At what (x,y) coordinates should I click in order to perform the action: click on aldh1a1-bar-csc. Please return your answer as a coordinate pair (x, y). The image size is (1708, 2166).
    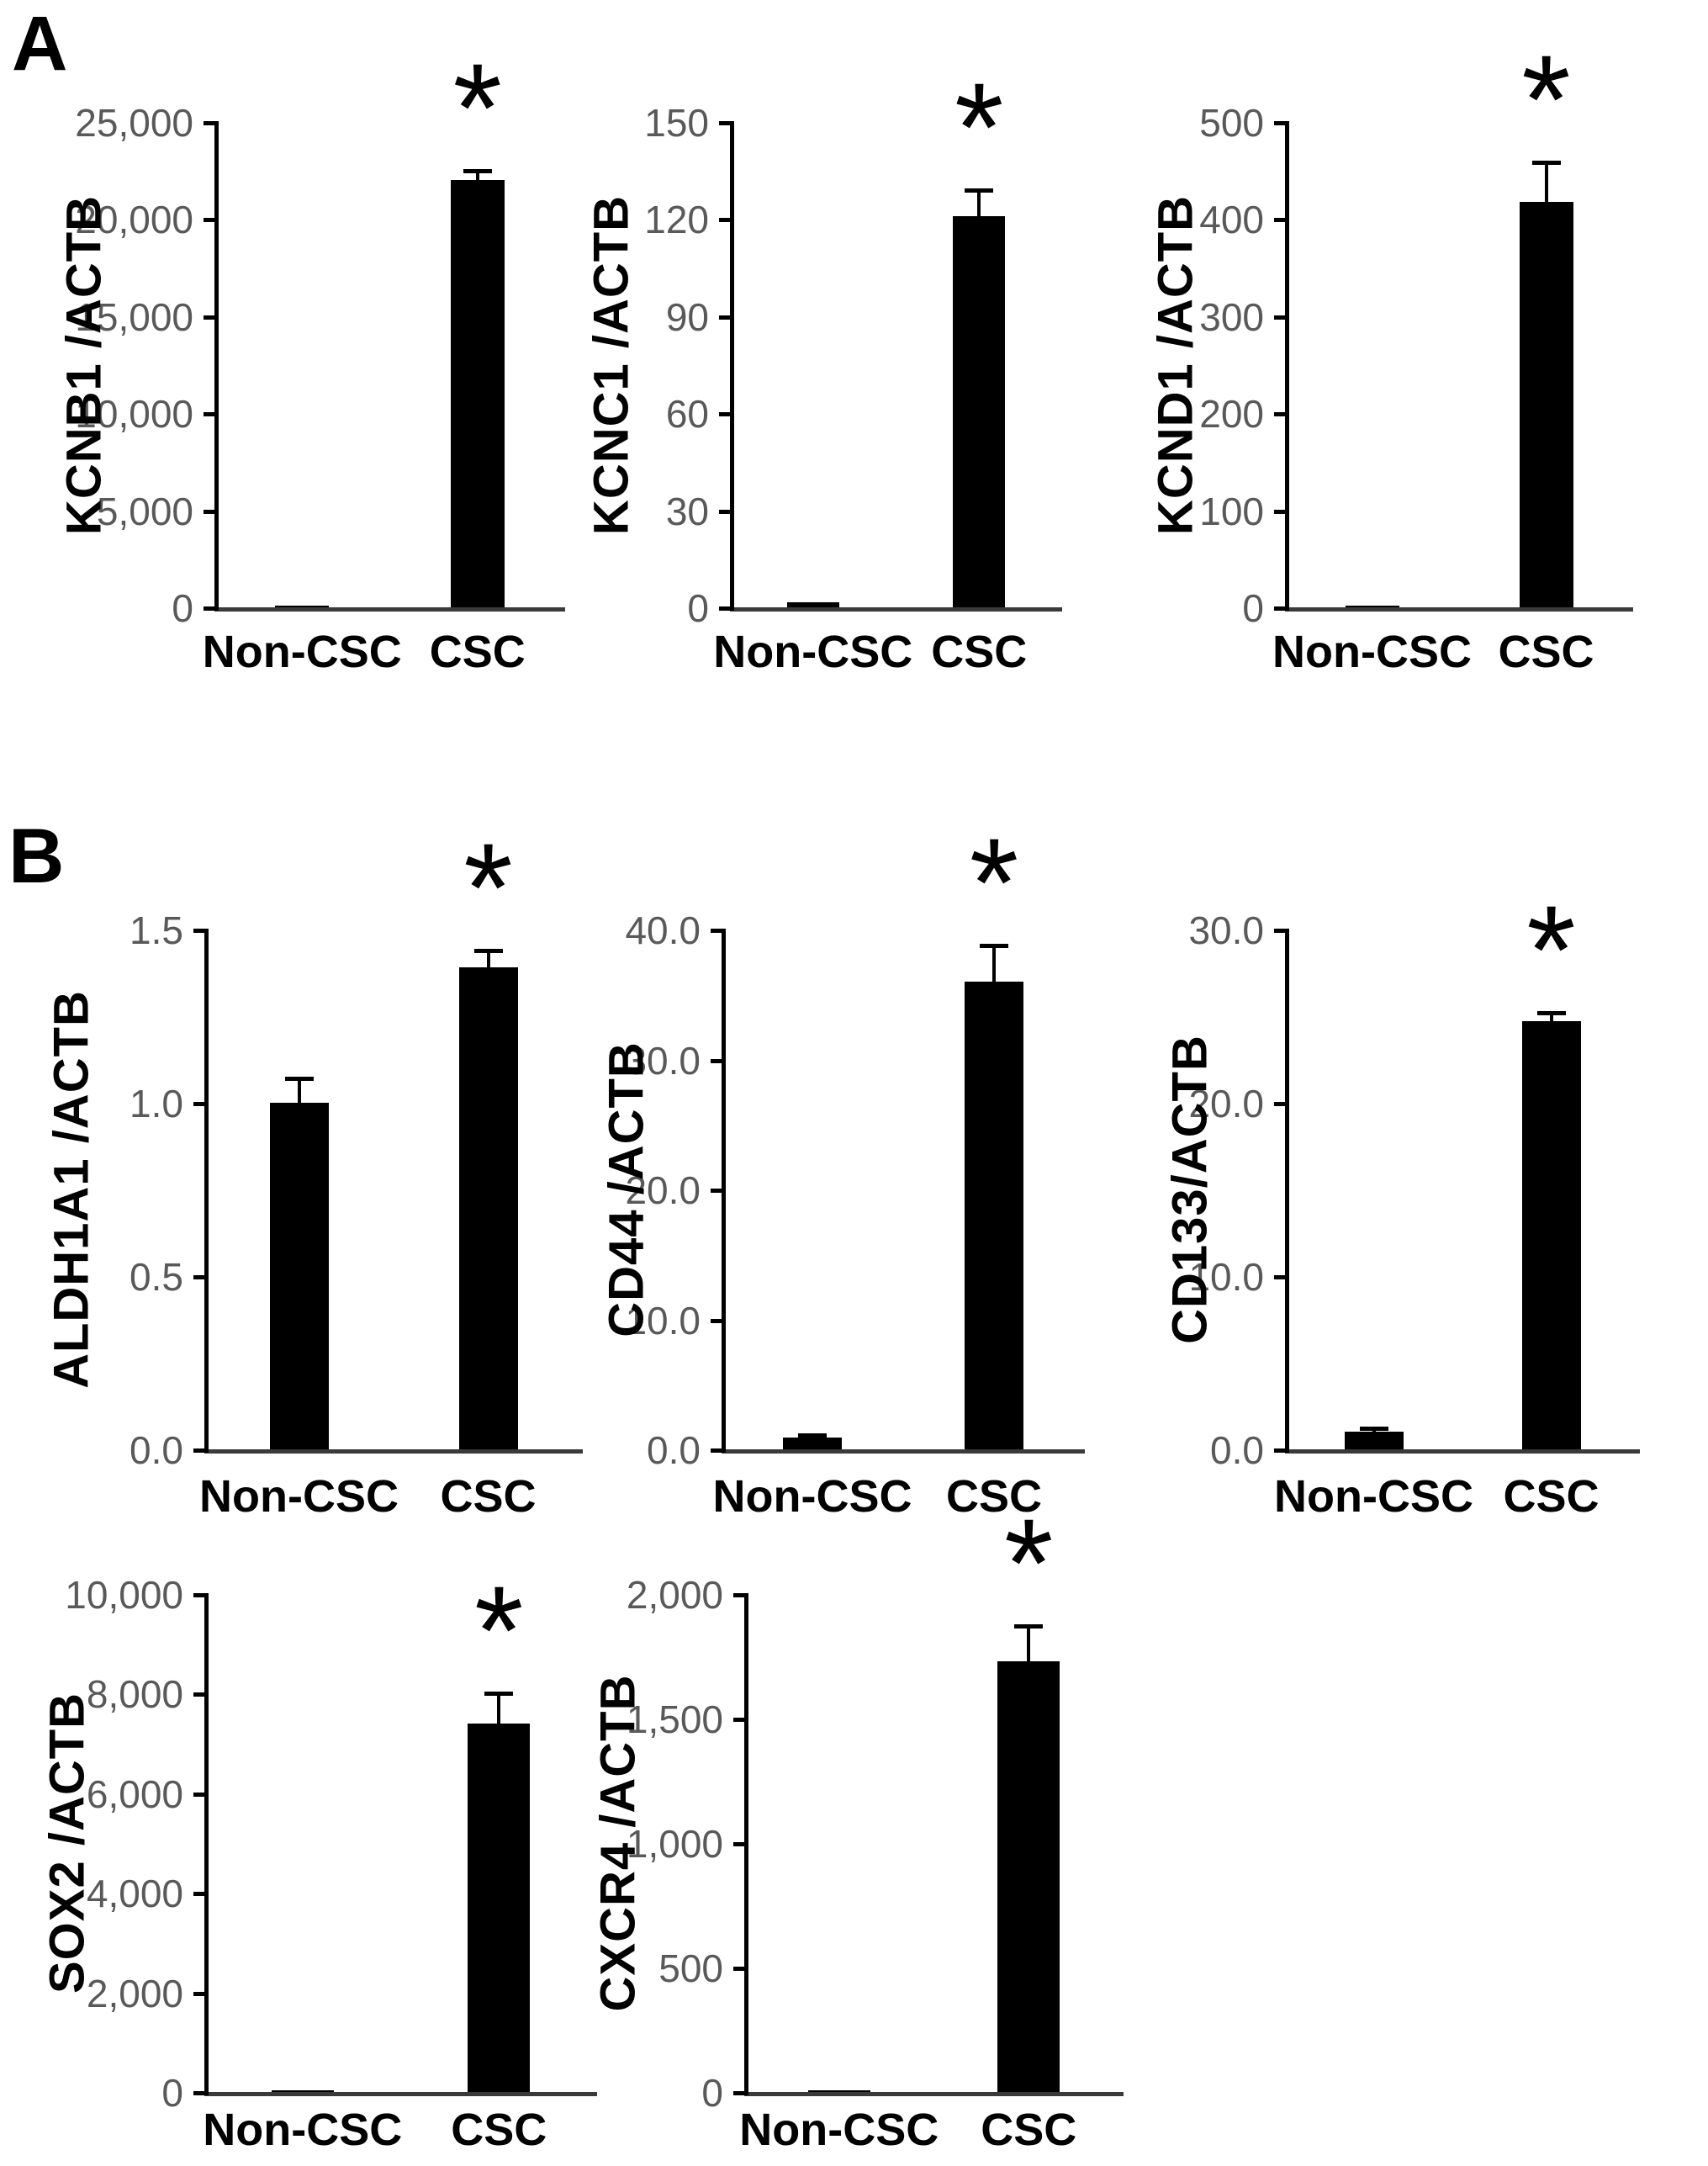
    Looking at the image, I should click on (488, 1208).